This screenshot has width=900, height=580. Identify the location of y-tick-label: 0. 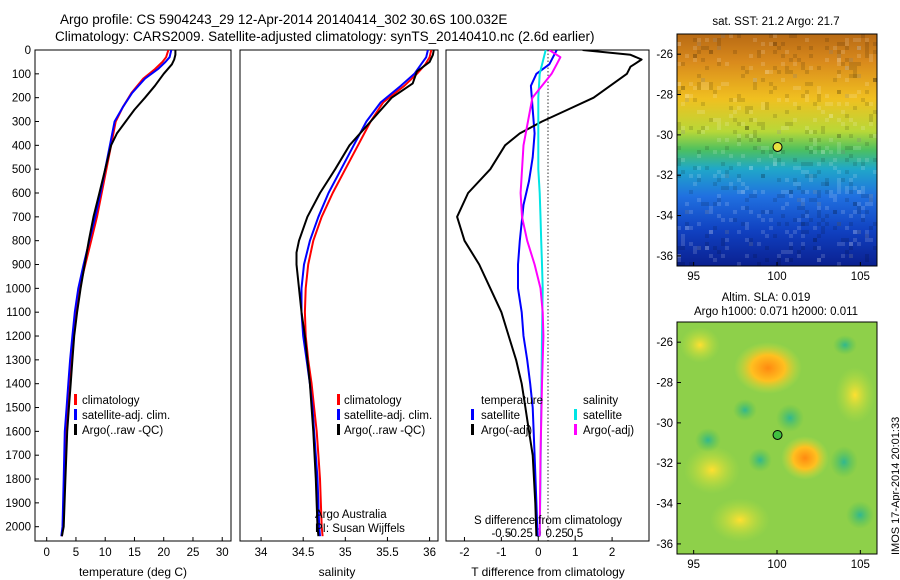
(28, 51).